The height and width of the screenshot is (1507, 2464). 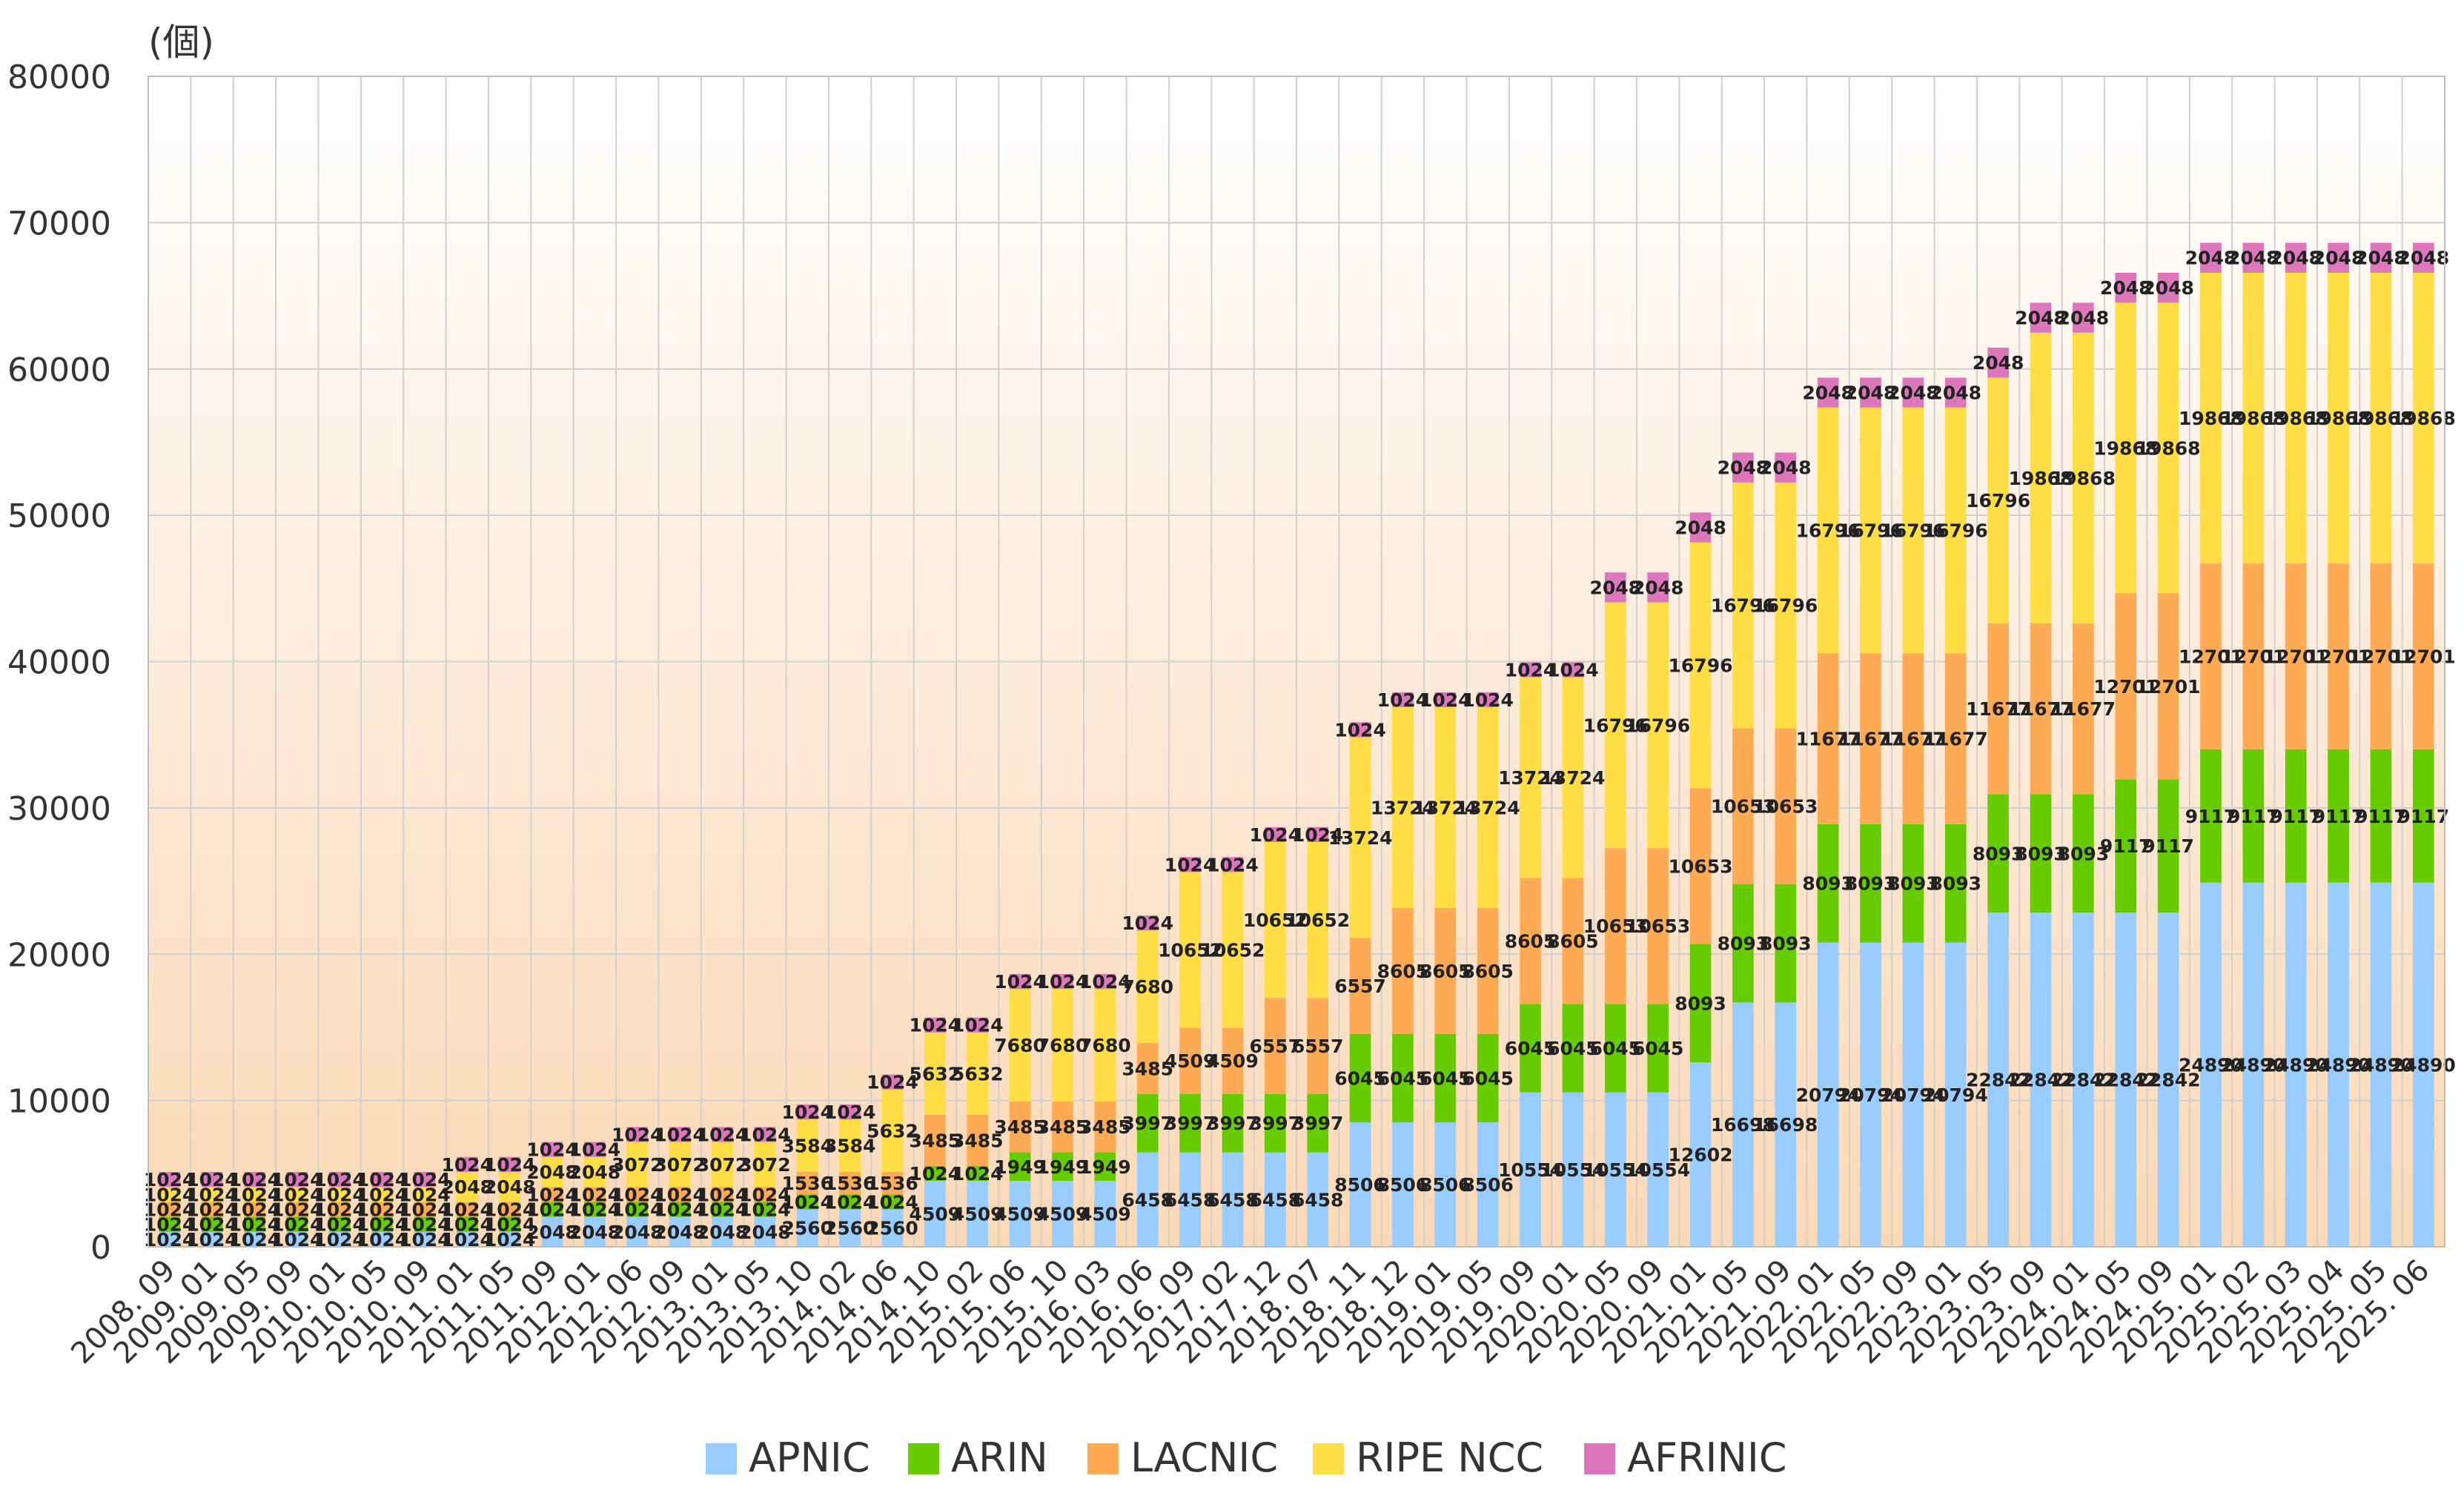 I want to click on data-label: 7680, so click(x=1020, y=1045).